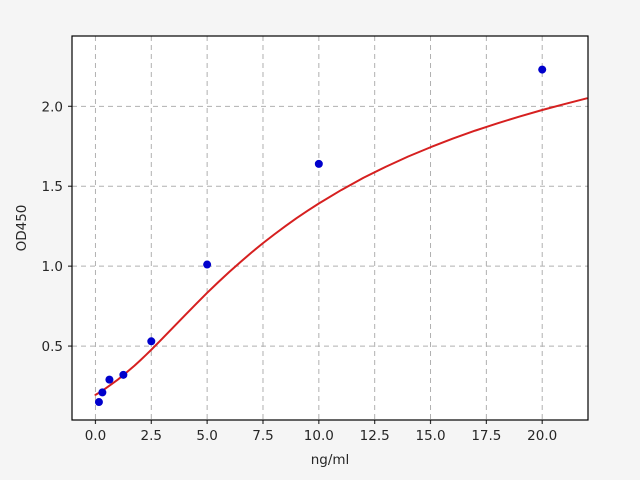 Image resolution: width=640 pixels, height=480 pixels. Describe the element at coordinates (52, 187) in the screenshot. I see `y-tick-label: 1.5` at that location.